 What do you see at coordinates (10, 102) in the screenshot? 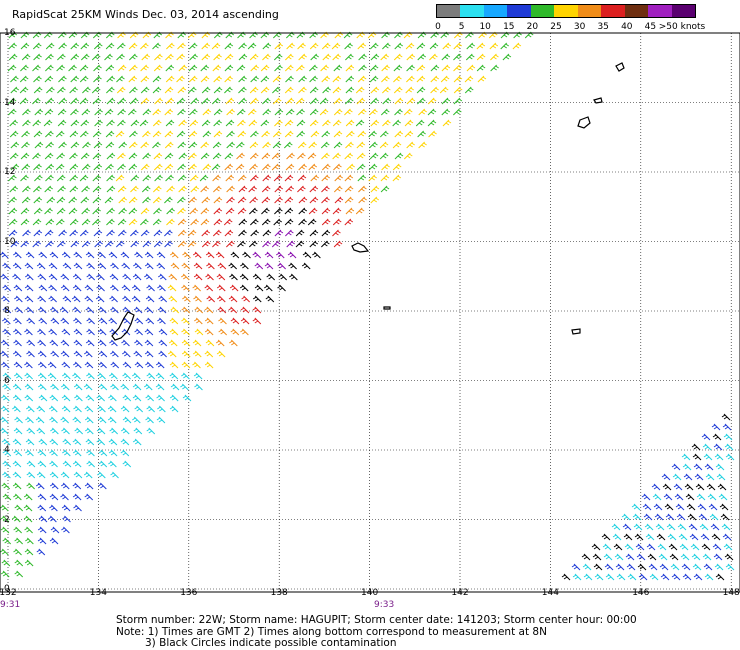
I see `latitude-label: 14` at bounding box center [10, 102].